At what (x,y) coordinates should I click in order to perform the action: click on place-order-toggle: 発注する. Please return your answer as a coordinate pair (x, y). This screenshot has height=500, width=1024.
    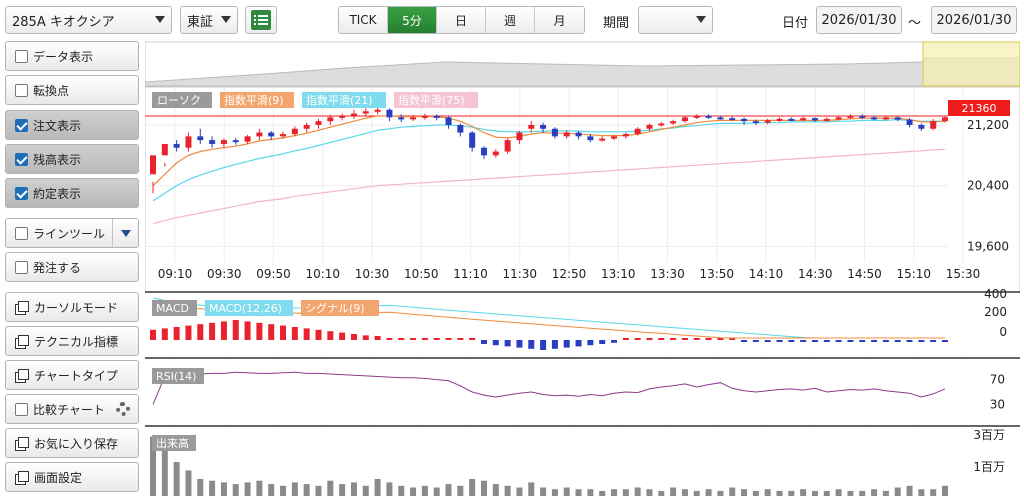
    Looking at the image, I should click on (72, 267).